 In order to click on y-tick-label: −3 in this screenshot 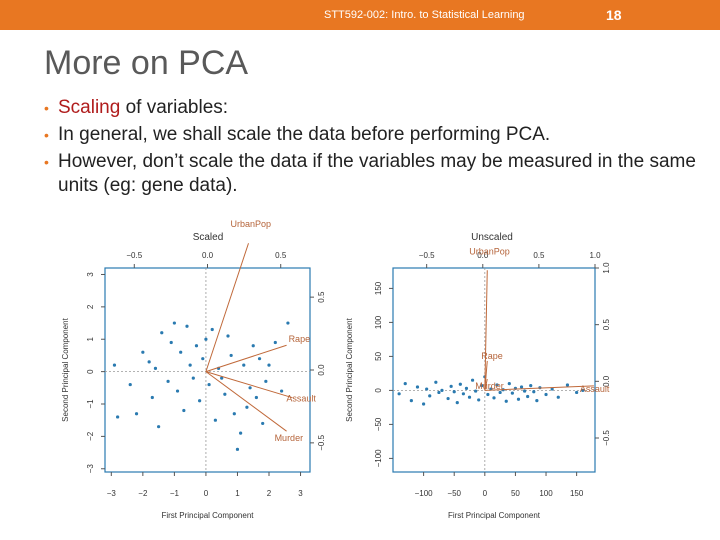, I will do `click(90, 469)`.